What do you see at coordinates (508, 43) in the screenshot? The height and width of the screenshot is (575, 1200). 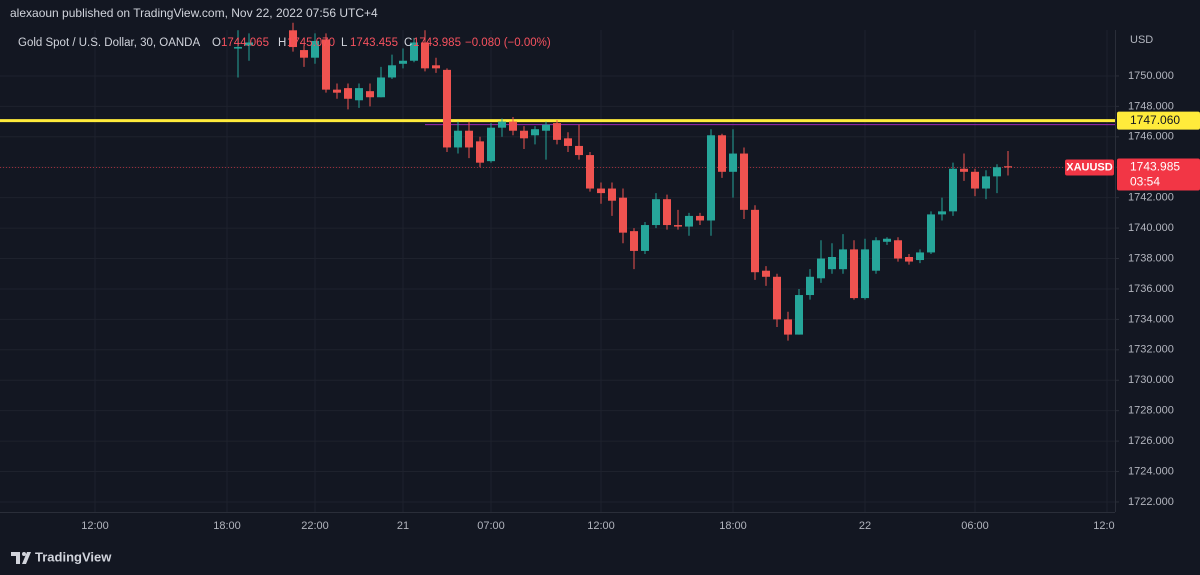 I see `legend-change: −0.080 (−0.00%)` at bounding box center [508, 43].